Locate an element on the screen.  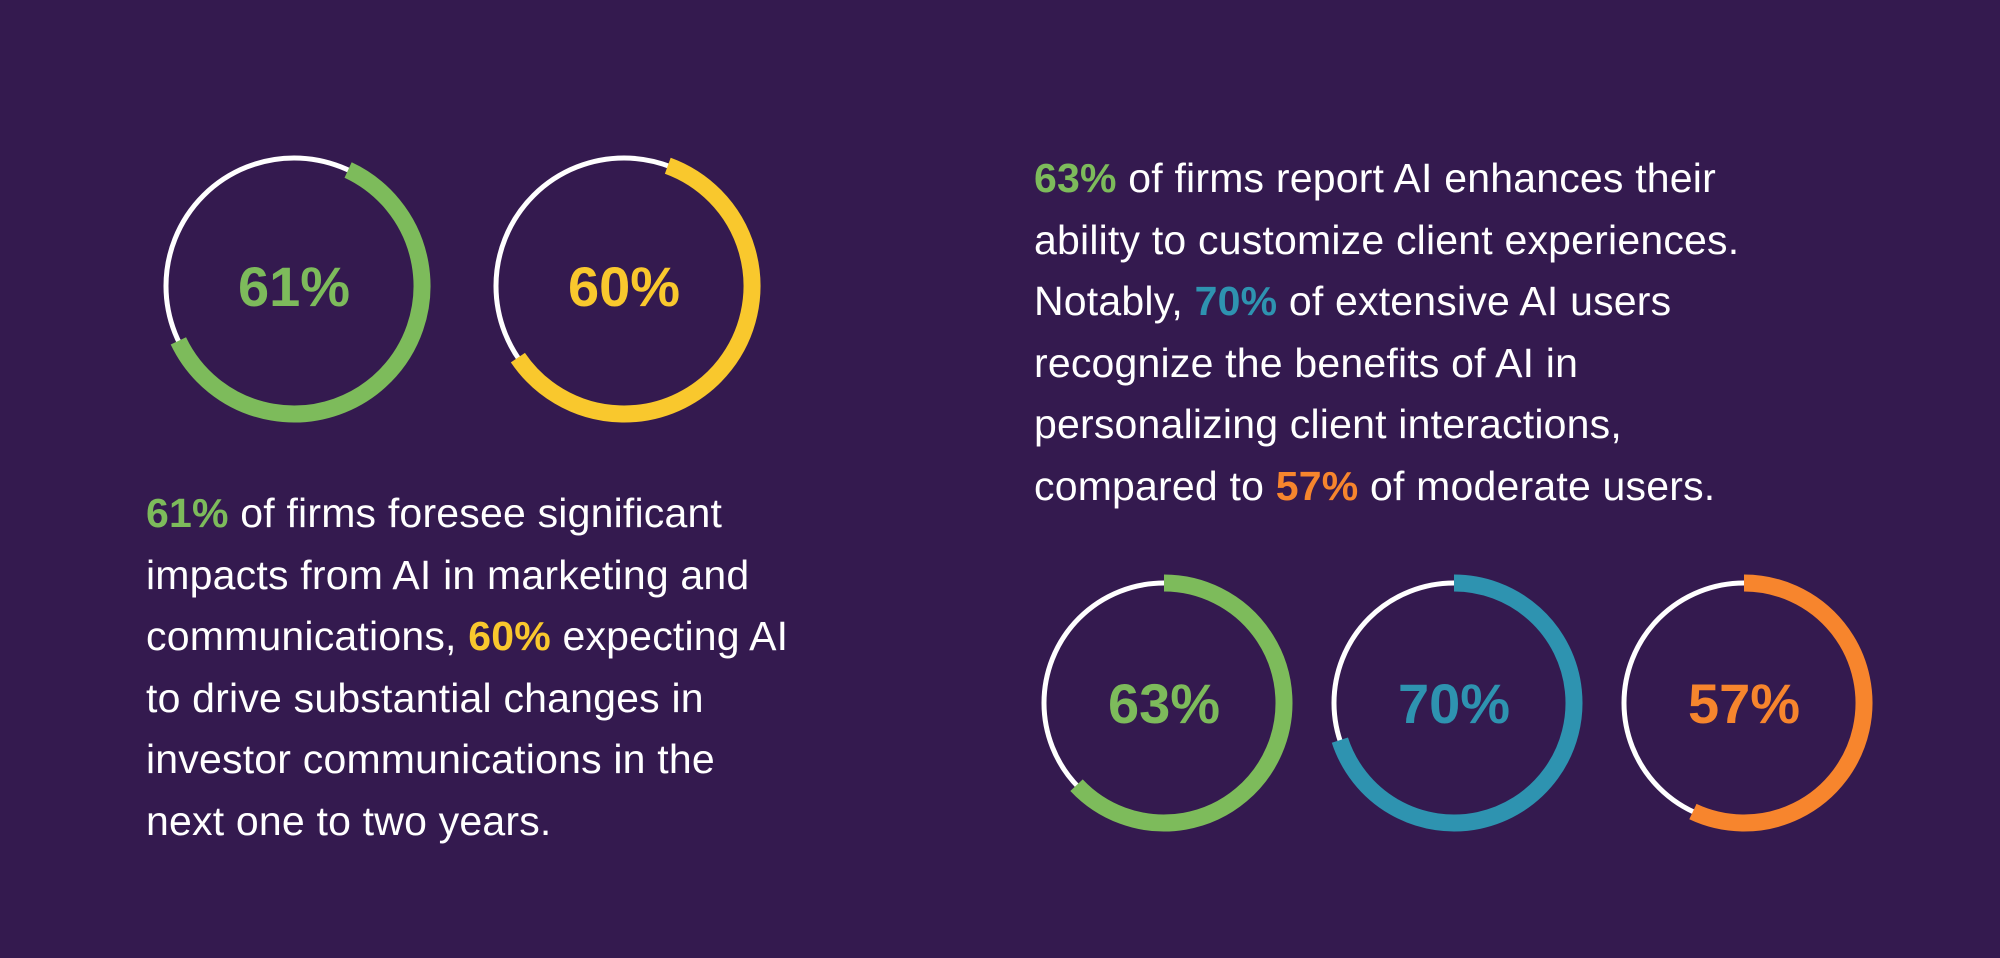
right-line-3-text: of extensive AI users is located at coordinates (1474, 301).